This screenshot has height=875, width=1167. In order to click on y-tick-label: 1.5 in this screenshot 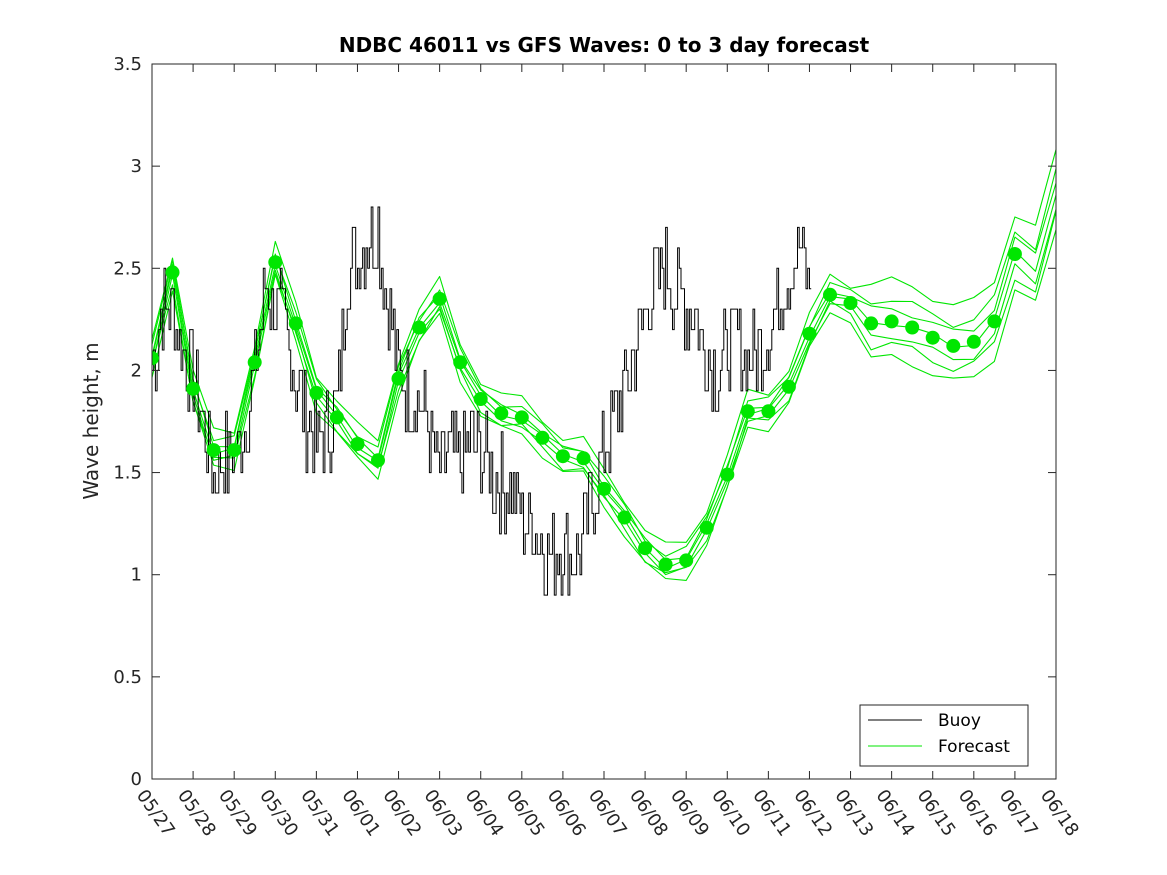, I will do `click(127, 473)`.